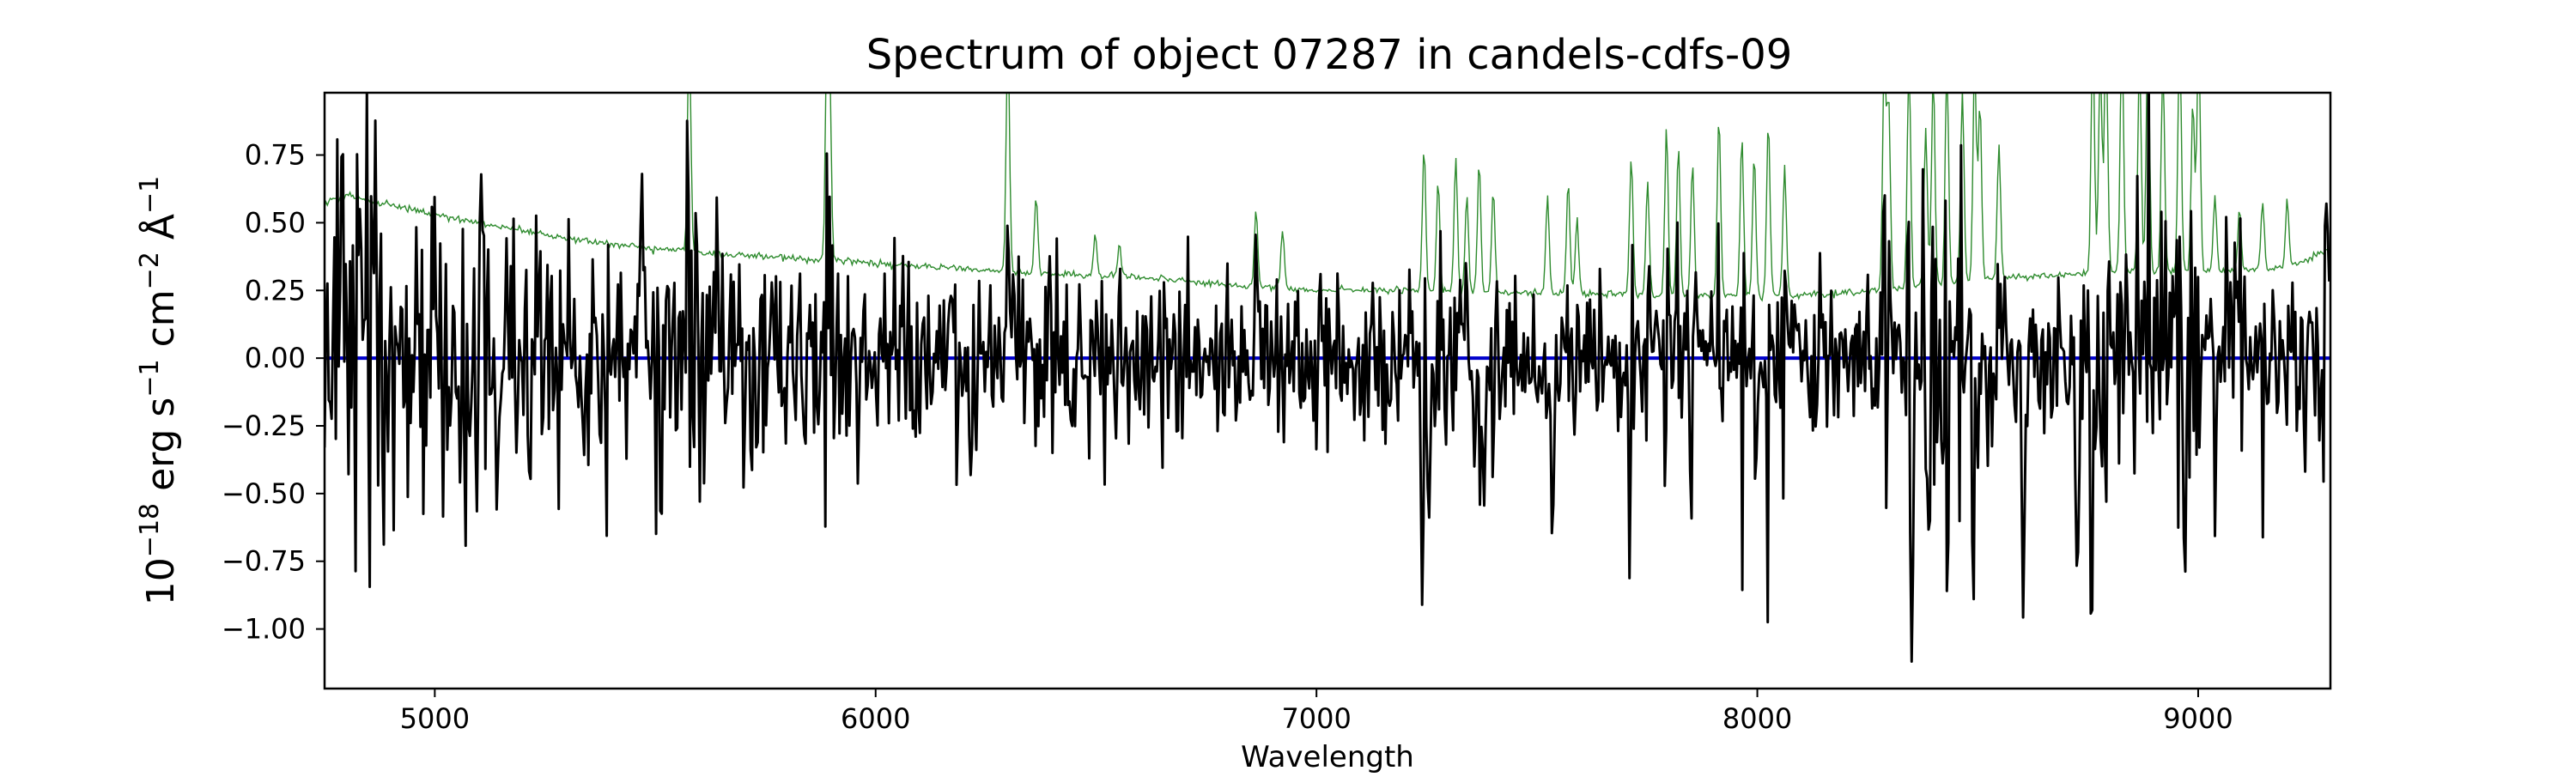 The height and width of the screenshot is (777, 2576). Describe the element at coordinates (273, 392) in the screenshot. I see `y-axis: 0.75 0.50 0.25 0.00 −0.25 −0.50 −0.75 −1.00` at that location.